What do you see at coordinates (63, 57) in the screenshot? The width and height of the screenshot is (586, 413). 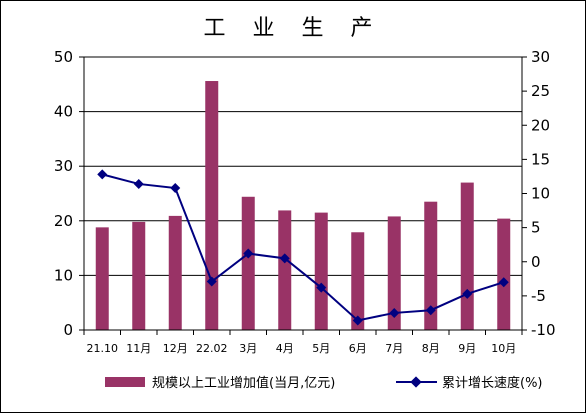 I see `left-tick-label: 50` at bounding box center [63, 57].